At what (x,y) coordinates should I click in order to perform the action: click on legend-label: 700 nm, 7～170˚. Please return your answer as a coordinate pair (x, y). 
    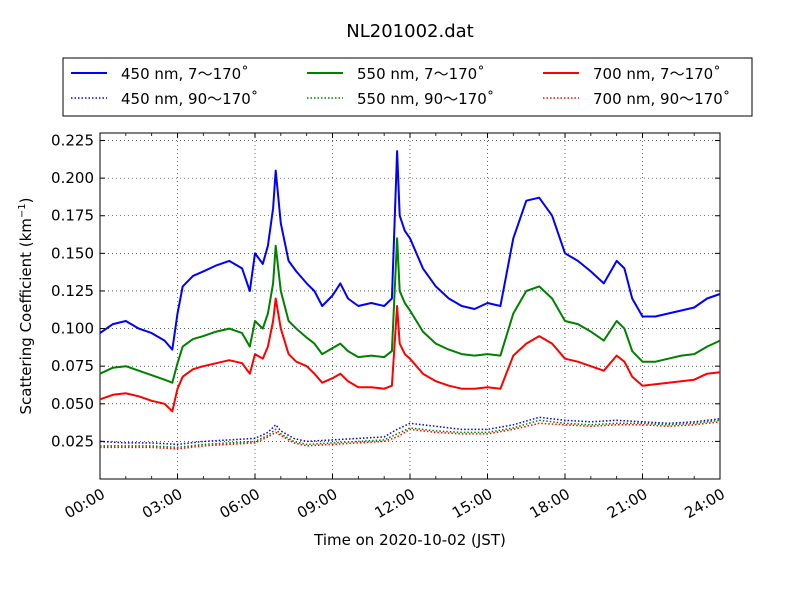
    Looking at the image, I should click on (657, 74).